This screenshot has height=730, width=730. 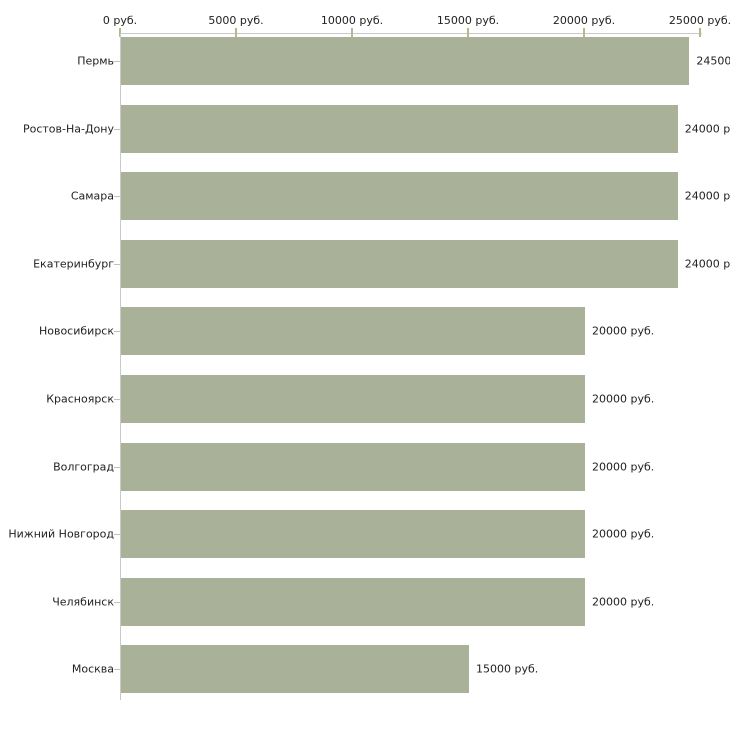 What do you see at coordinates (92, 196) in the screenshot?
I see `category-label: Самара` at bounding box center [92, 196].